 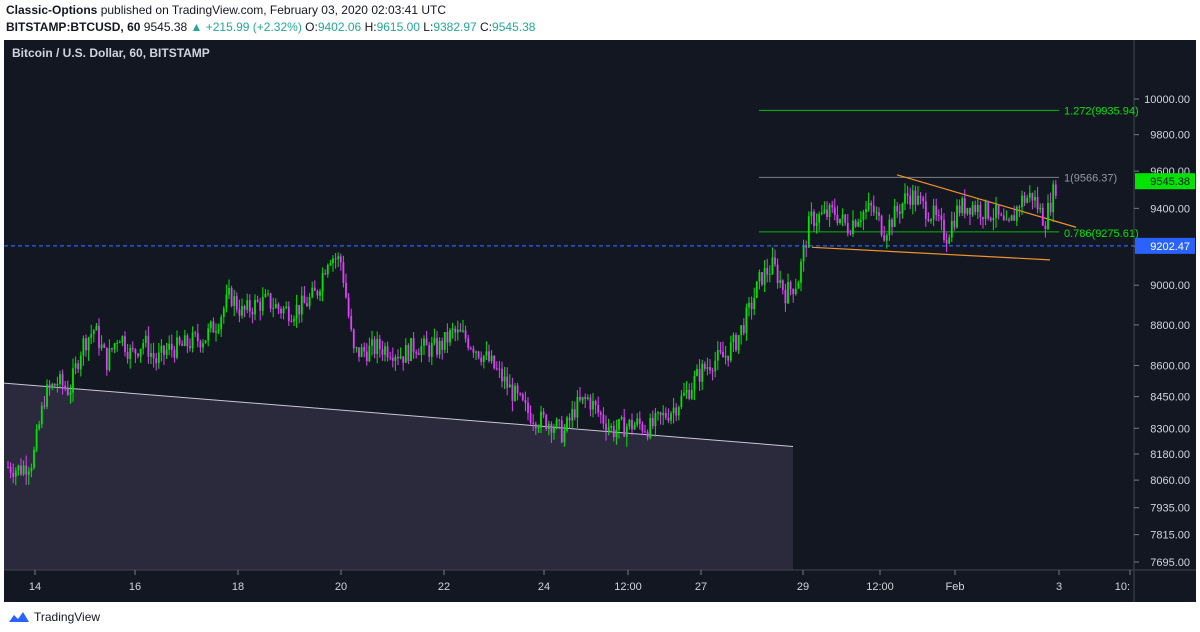 I want to click on symbol-label: BITSTAMP:BTCUSD, 60, so click(x=73, y=27).